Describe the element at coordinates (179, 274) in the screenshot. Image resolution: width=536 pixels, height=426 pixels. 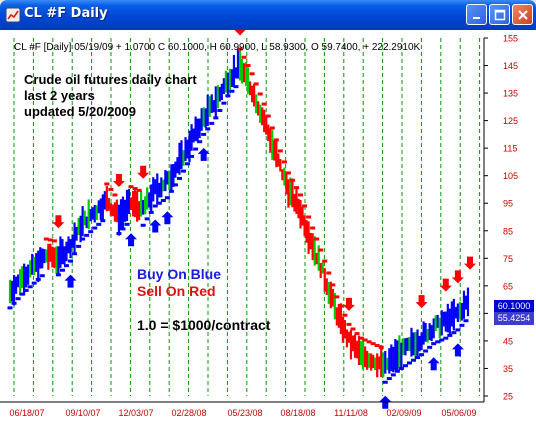
I see `buy-on-blue-note: Buy On Blue` at that location.